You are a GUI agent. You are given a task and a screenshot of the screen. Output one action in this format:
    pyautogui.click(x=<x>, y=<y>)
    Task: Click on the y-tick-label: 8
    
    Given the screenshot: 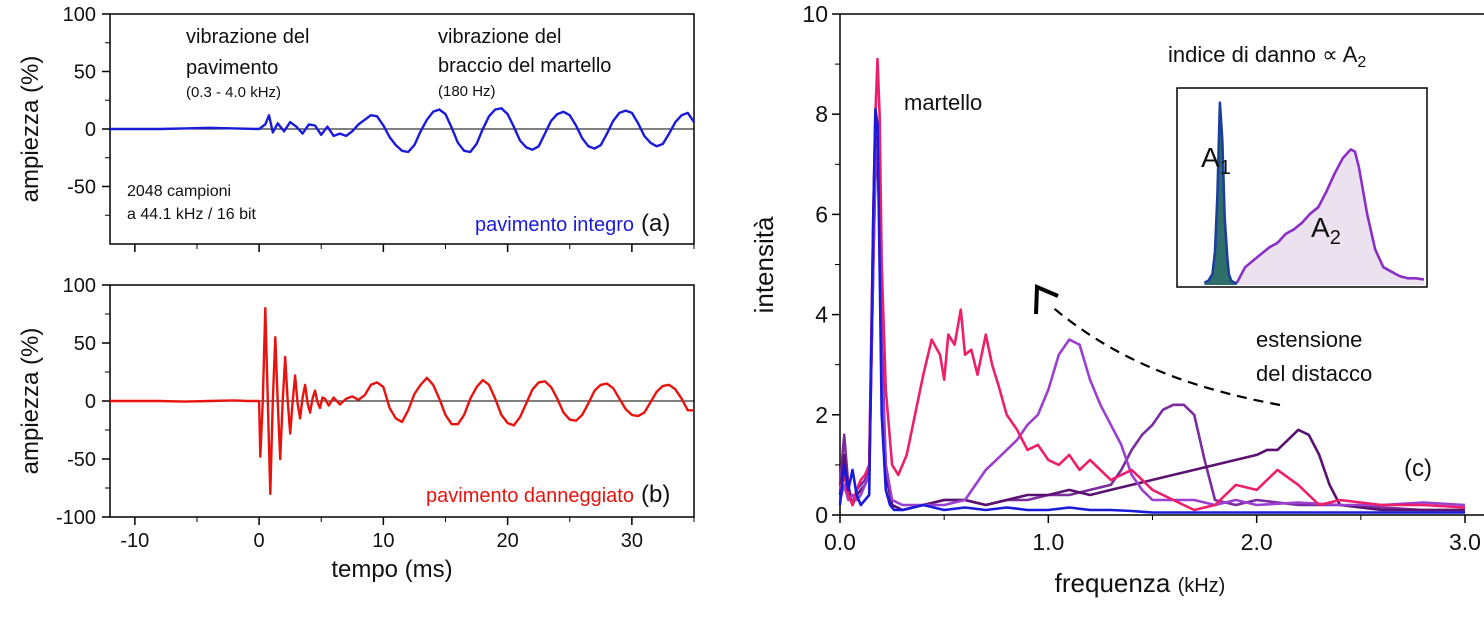 What is the action you would take?
    pyautogui.click(x=821, y=114)
    